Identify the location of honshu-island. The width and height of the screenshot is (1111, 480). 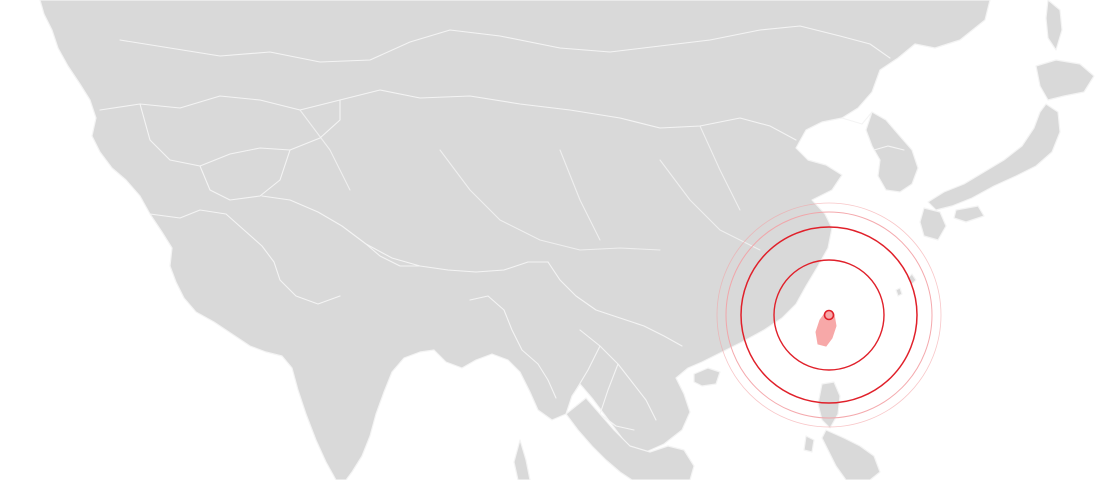
(994, 157).